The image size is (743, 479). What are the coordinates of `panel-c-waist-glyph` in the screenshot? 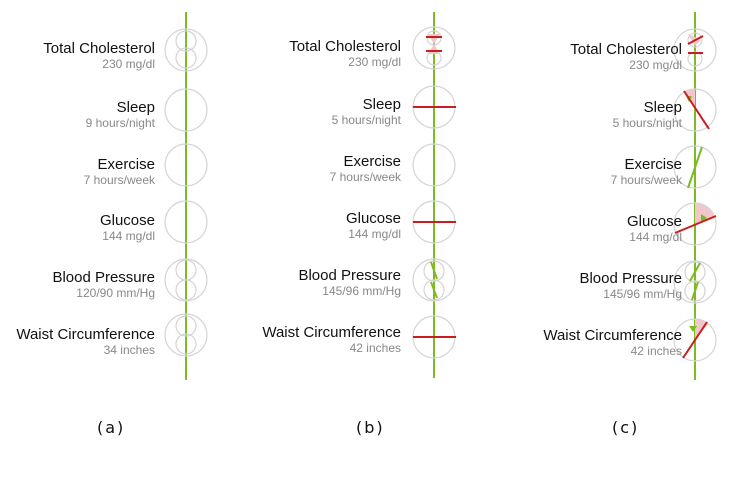 It's located at (695, 340).